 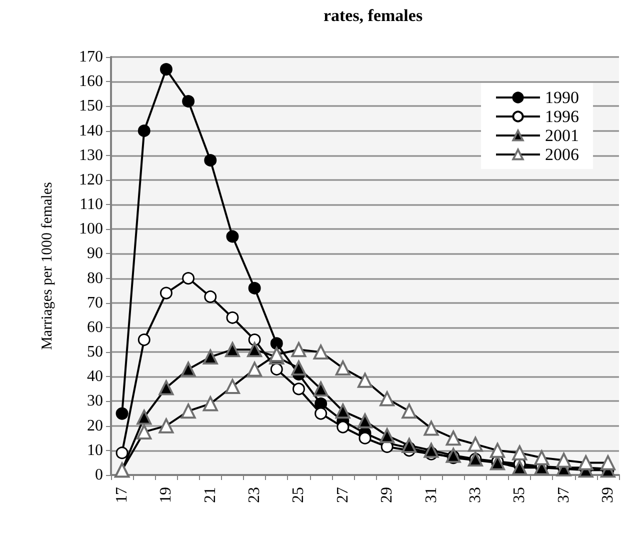 I want to click on x-tick-label: 27, so click(x=343, y=495).